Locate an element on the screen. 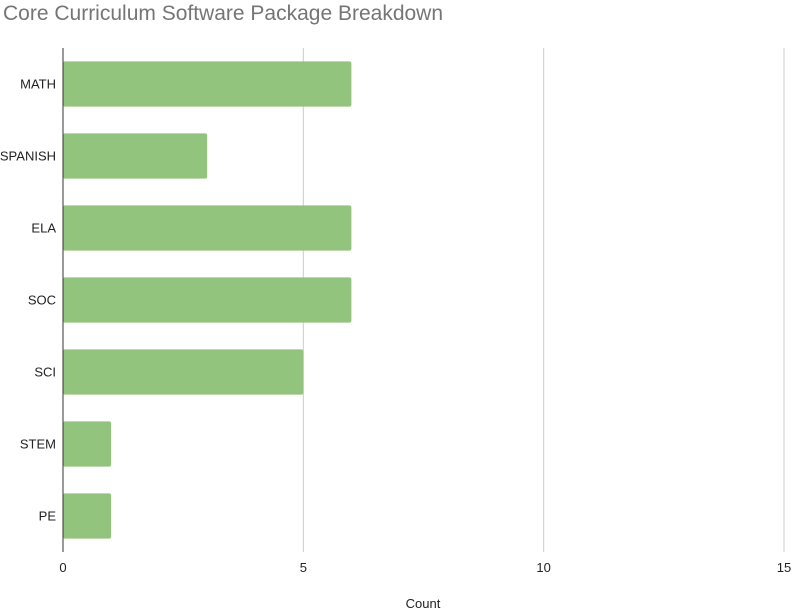  x-axis-label: Count is located at coordinates (423, 603).